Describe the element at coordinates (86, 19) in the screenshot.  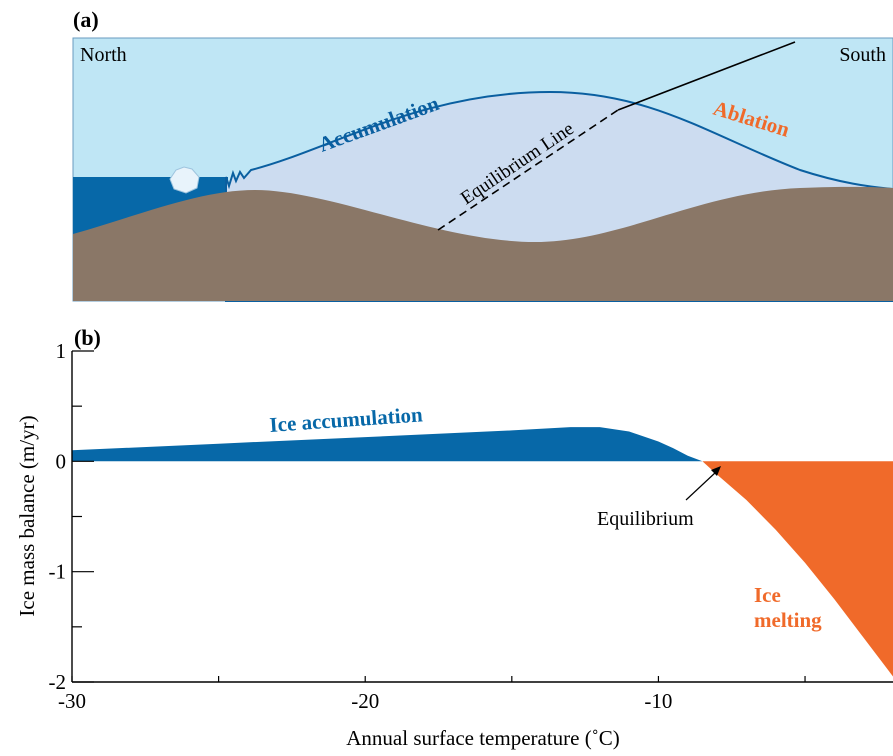
I see `panel-a-label: (a)` at that location.